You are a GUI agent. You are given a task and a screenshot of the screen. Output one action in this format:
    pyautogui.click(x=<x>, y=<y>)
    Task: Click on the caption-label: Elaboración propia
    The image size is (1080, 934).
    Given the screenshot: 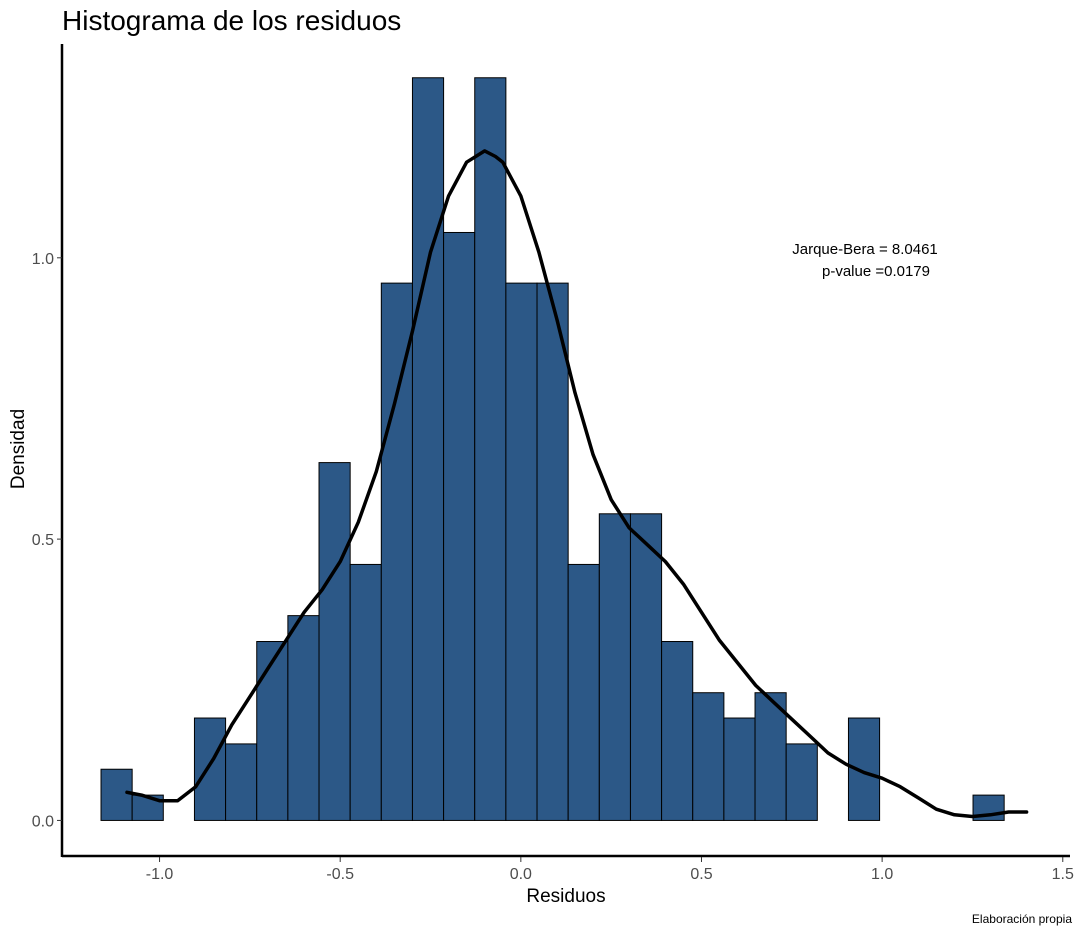 What is the action you would take?
    pyautogui.click(x=1022, y=919)
    